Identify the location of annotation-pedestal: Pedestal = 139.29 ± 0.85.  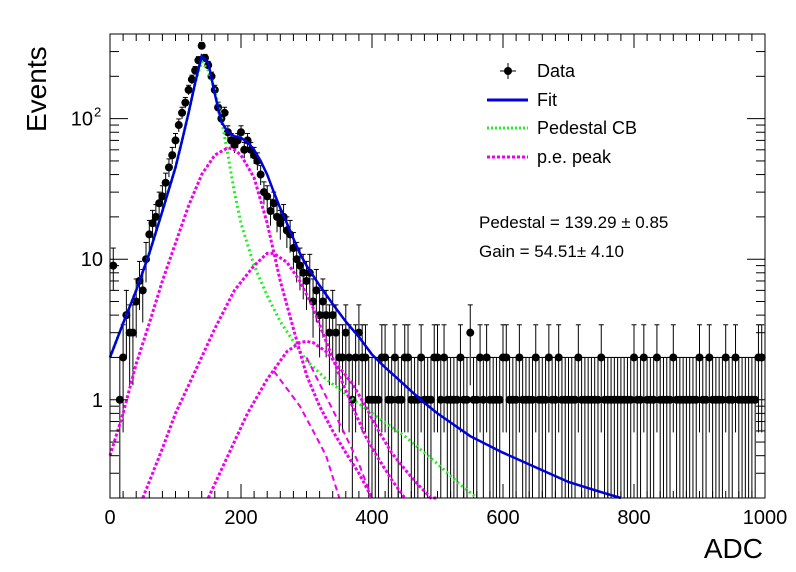
(573, 222).